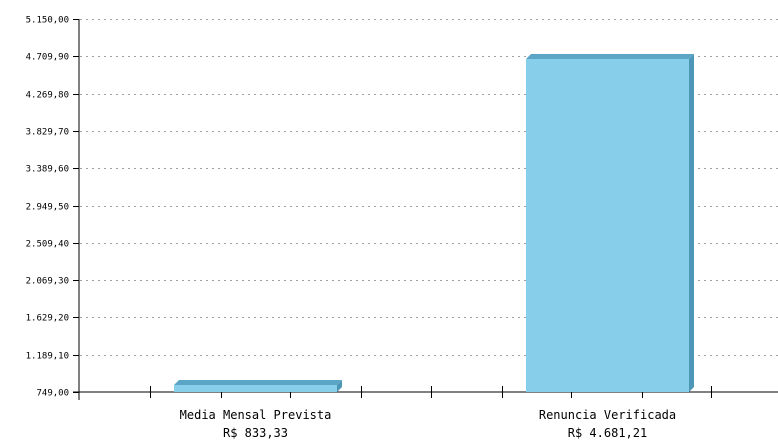 This screenshot has width=778, height=444. Describe the element at coordinates (47, 58) in the screenshot. I see `y-tick-label: 4.709,90` at that location.